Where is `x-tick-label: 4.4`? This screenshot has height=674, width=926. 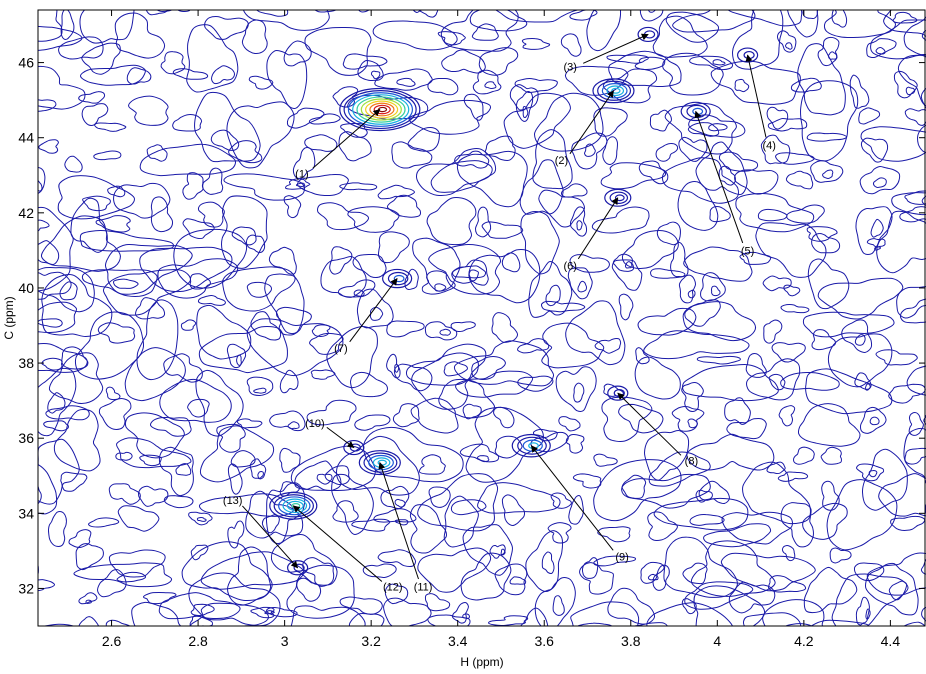 x-tick-label: 4.4 is located at coordinates (891, 641).